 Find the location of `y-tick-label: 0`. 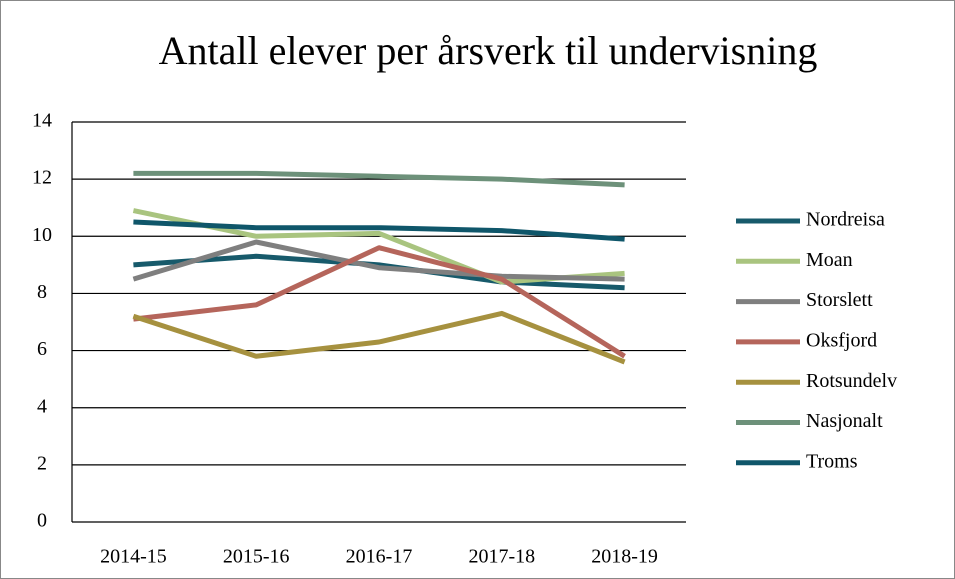

y-tick-label: 0 is located at coordinates (42, 521).